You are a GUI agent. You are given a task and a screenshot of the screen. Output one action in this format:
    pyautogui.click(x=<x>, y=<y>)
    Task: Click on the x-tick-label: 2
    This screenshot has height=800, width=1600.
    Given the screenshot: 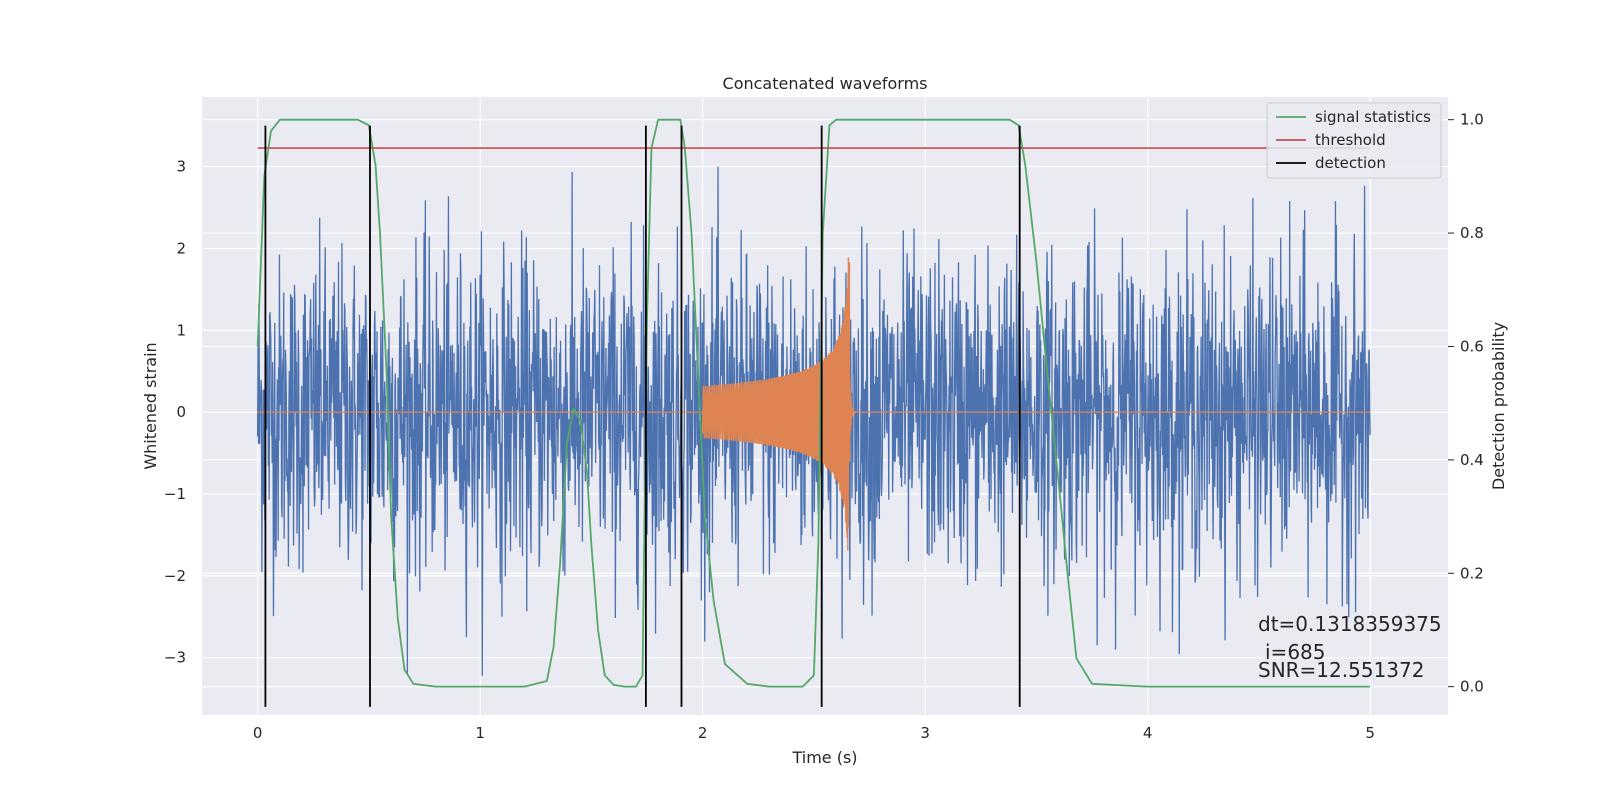 What is the action you would take?
    pyautogui.click(x=703, y=733)
    